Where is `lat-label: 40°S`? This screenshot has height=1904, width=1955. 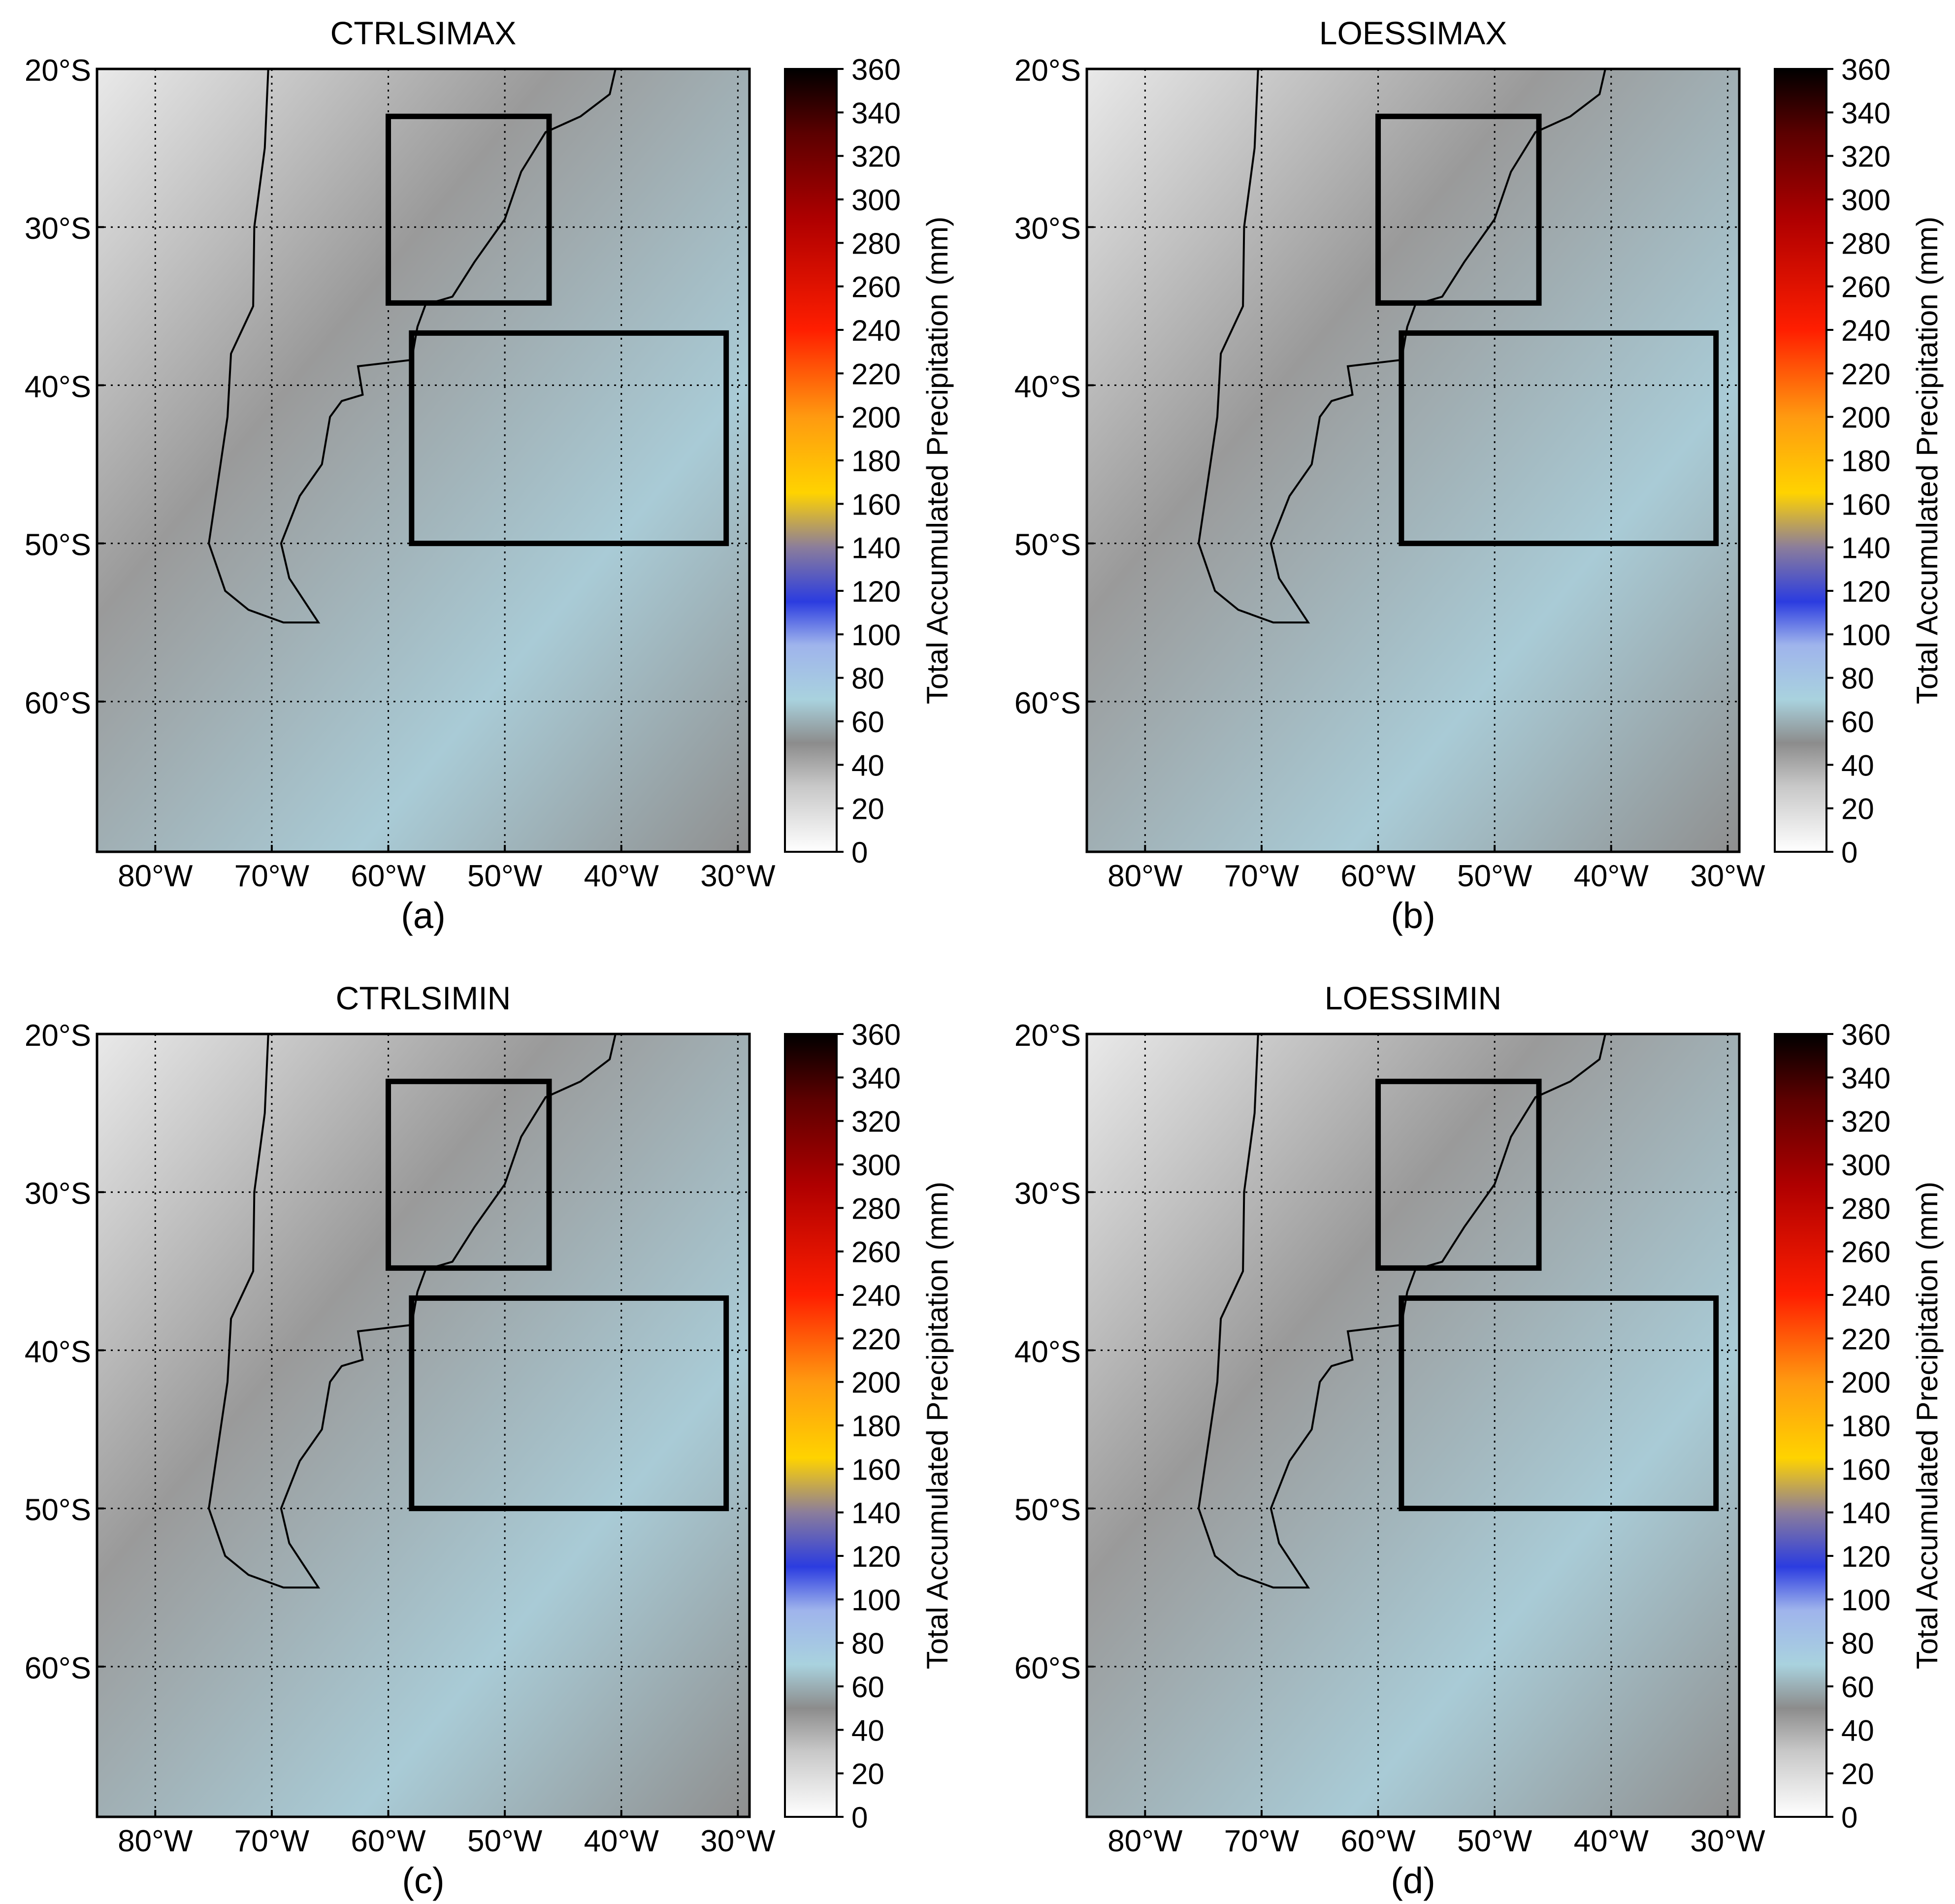 lat-label: 40°S is located at coordinates (58, 1352).